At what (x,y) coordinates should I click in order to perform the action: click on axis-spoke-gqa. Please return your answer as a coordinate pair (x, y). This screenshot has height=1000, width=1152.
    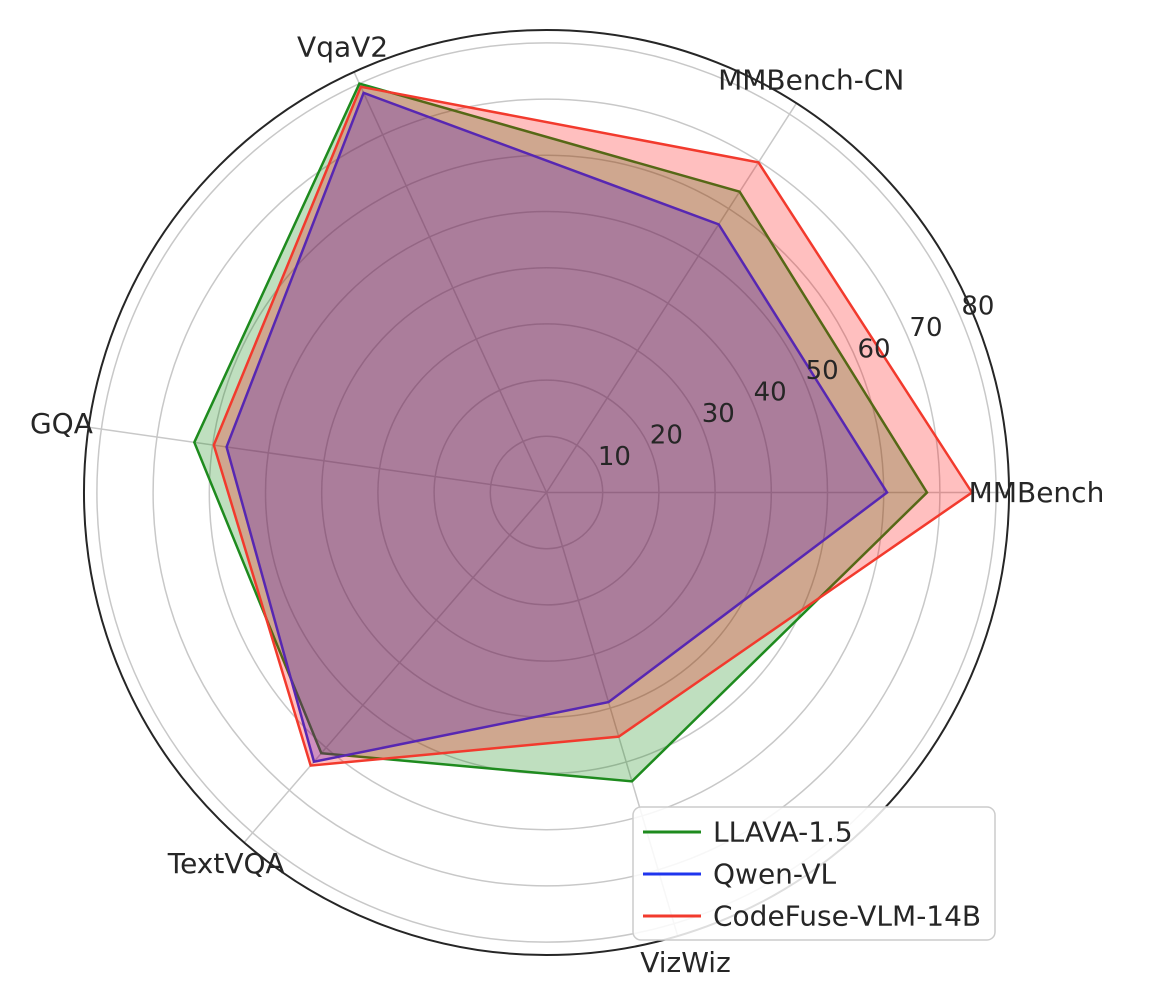
    Looking at the image, I should click on (317, 460).